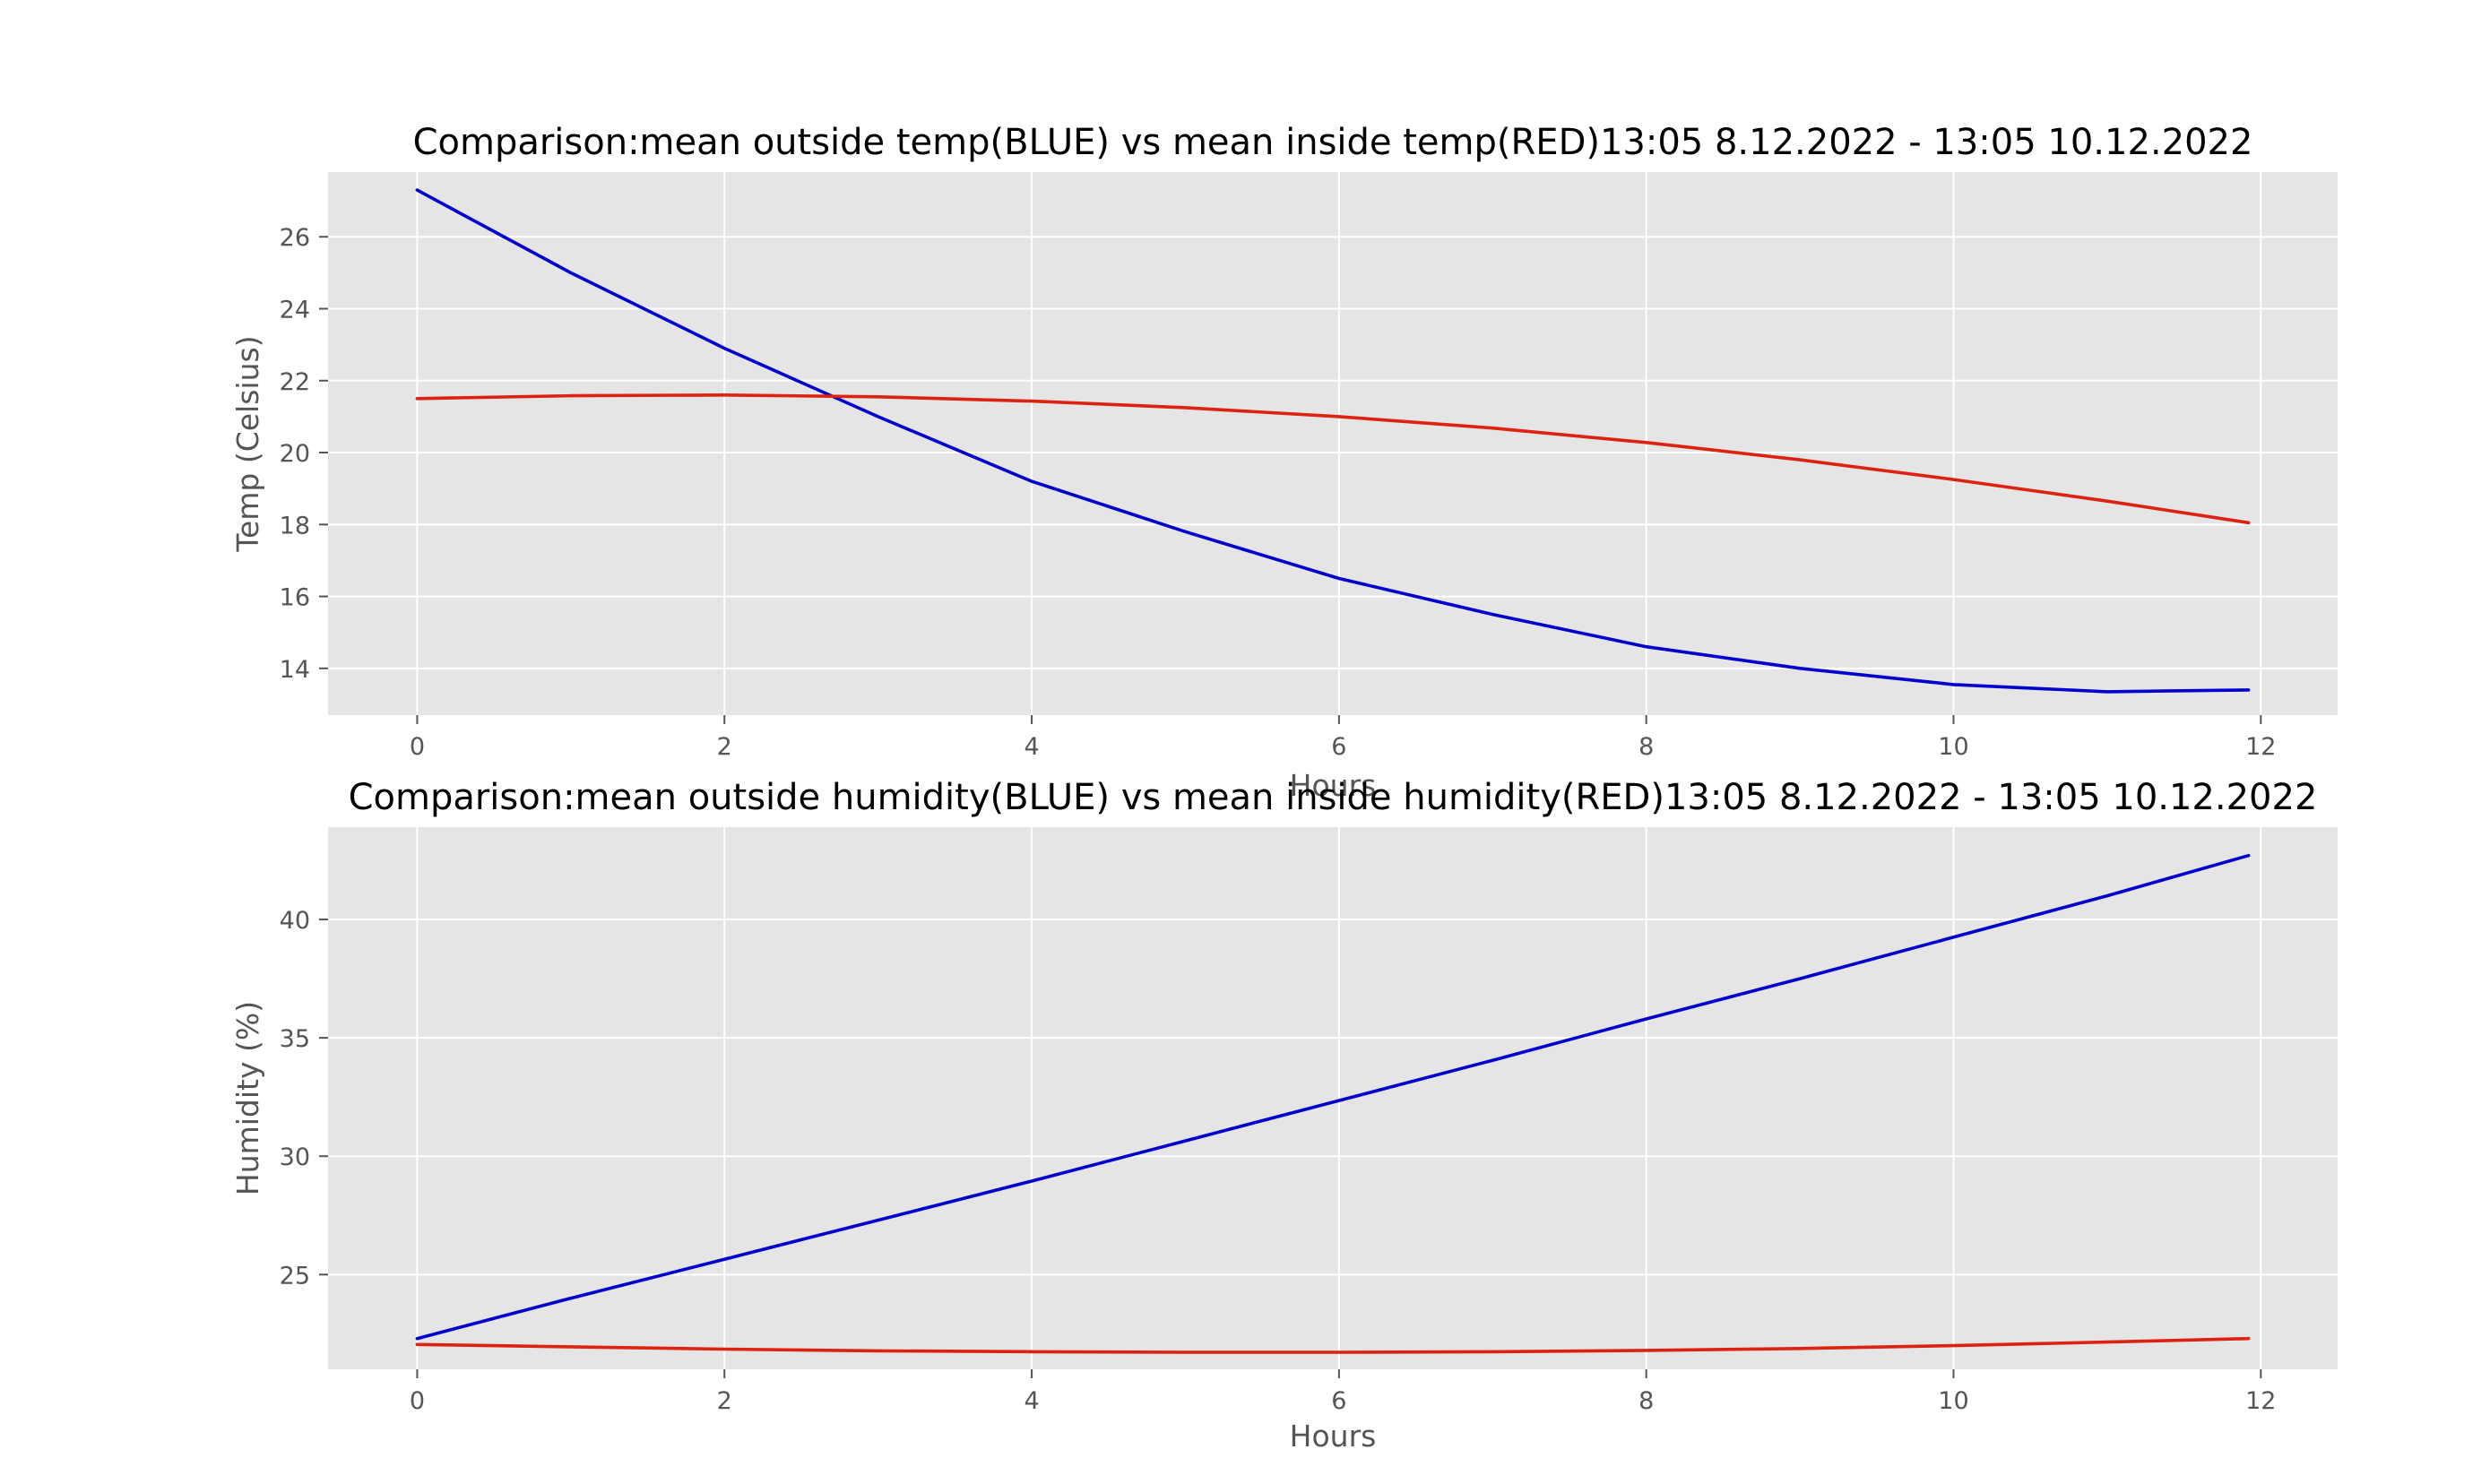  Describe the element at coordinates (1333, 1345) in the screenshot. I see `series-line-mean-inside-humidity` at that location.